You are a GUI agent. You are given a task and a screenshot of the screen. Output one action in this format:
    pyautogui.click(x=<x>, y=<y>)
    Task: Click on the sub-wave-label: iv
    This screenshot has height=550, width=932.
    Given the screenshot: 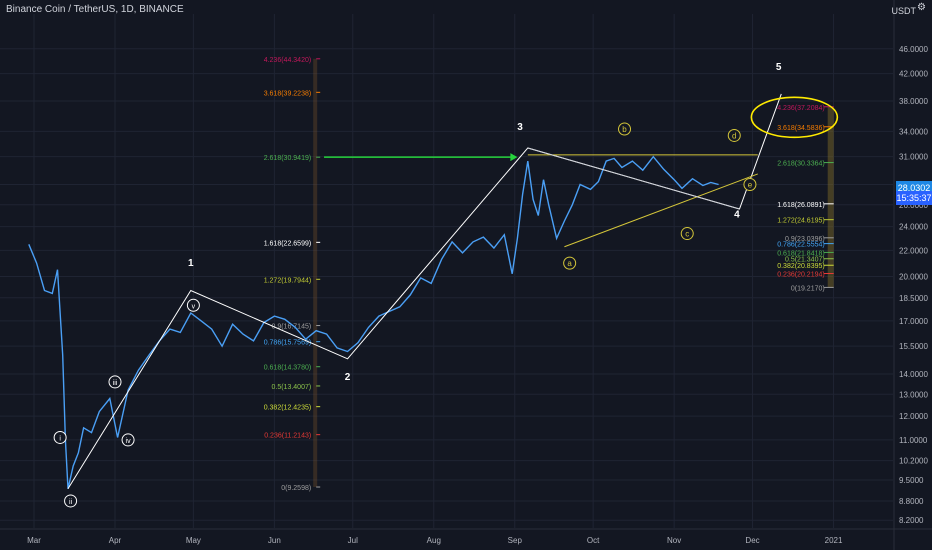 What is the action you would take?
    pyautogui.click(x=129, y=441)
    